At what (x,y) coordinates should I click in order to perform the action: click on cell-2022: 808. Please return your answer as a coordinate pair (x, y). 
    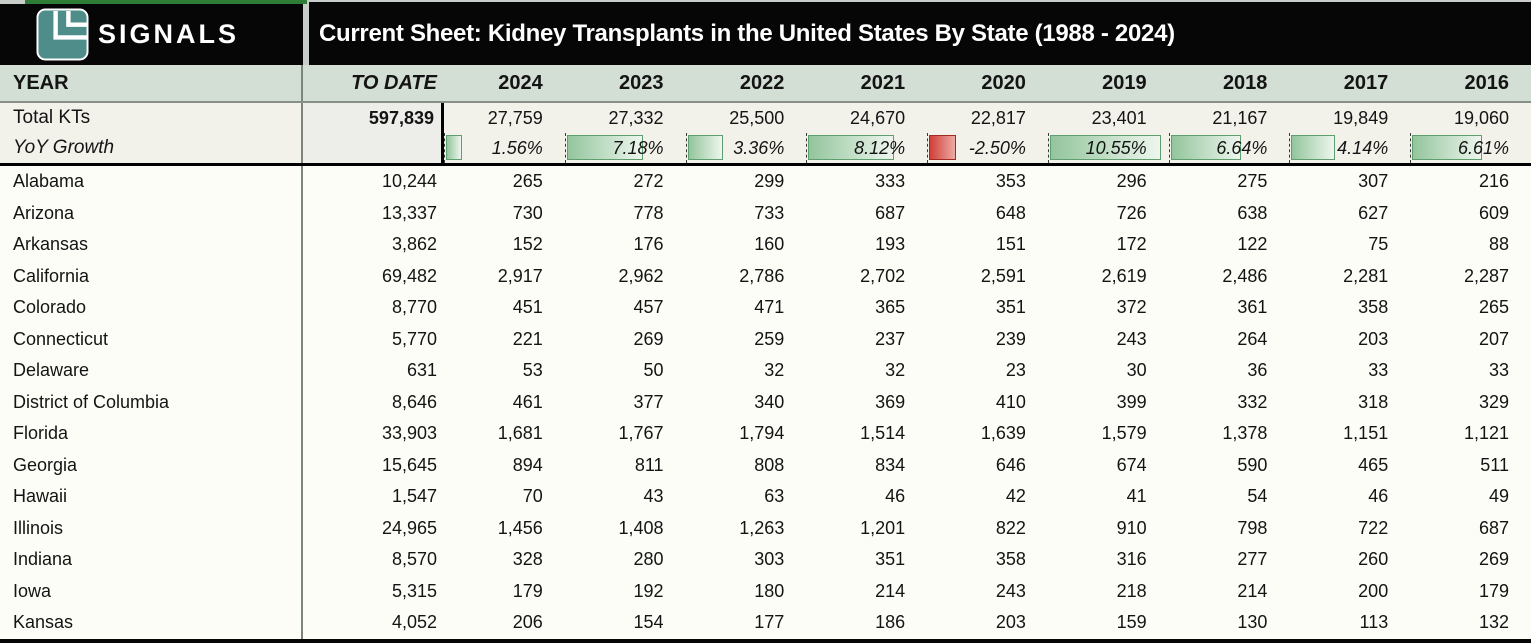
    Looking at the image, I should click on (769, 464).